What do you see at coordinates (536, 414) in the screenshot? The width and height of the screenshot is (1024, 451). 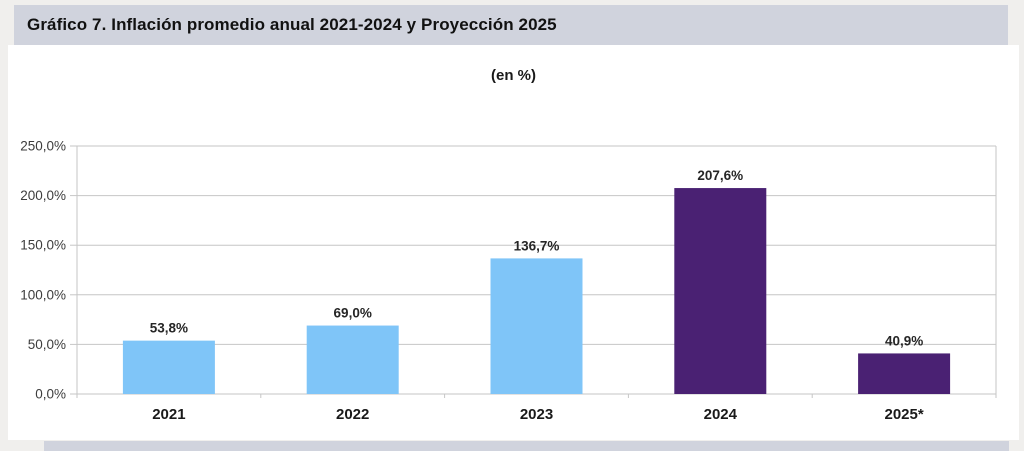 I see `x-category-label: 2023` at bounding box center [536, 414].